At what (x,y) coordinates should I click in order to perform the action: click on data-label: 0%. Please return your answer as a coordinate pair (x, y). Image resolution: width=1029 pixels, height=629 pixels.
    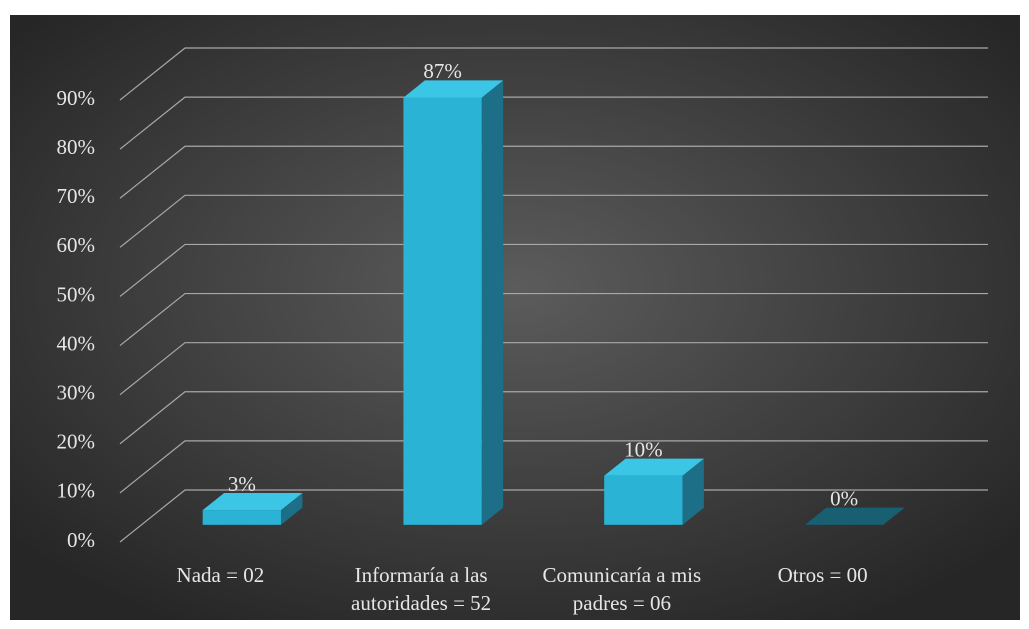
    Looking at the image, I should click on (844, 498).